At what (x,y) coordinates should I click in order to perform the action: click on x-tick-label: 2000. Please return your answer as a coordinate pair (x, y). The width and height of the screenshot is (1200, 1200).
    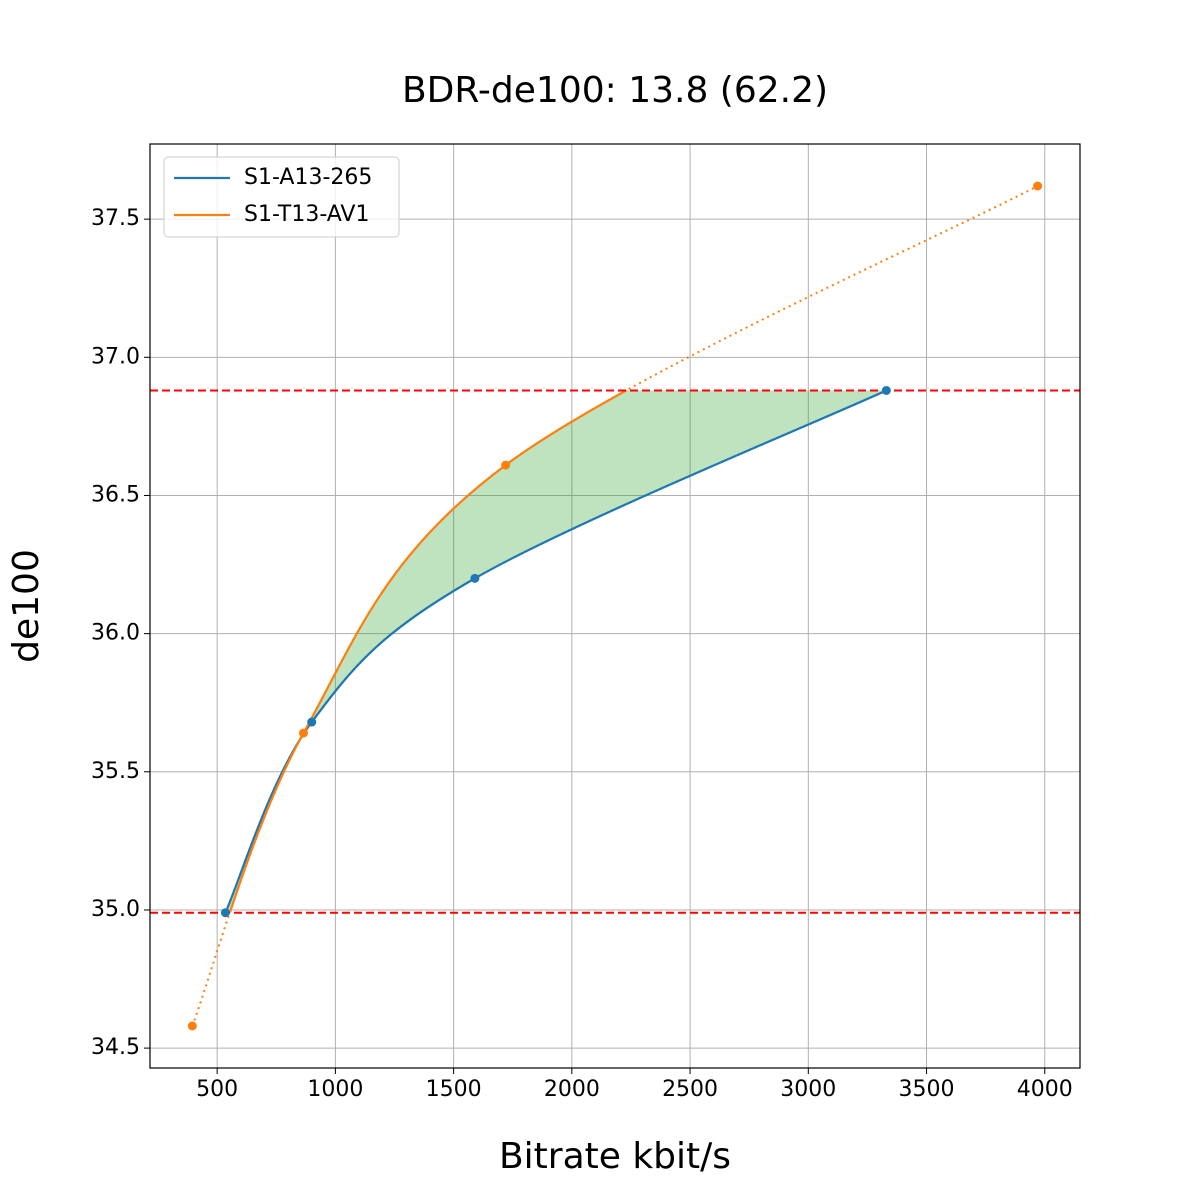
    Looking at the image, I should click on (572, 1089).